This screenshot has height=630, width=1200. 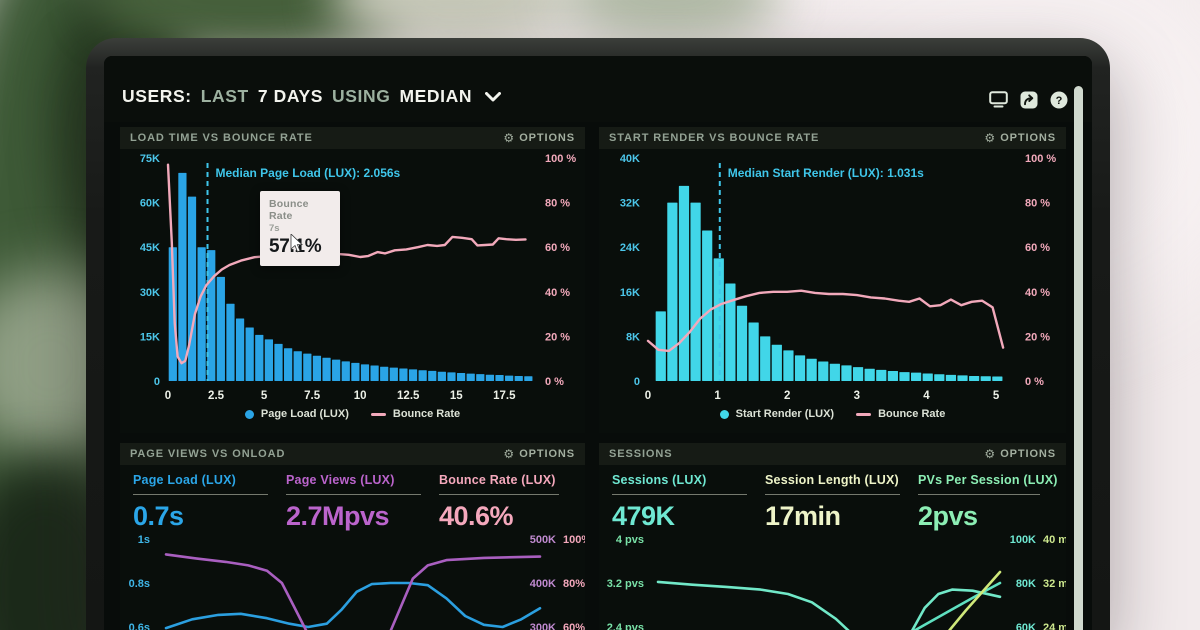 I want to click on svg-text: 1, so click(x=717, y=396).